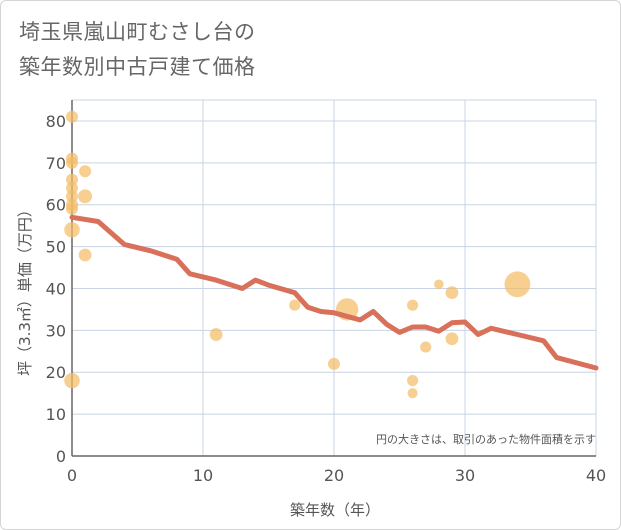 Image resolution: width=621 pixels, height=530 pixels. Describe the element at coordinates (56, 121) in the screenshot. I see `y-tick-label: 80` at that location.